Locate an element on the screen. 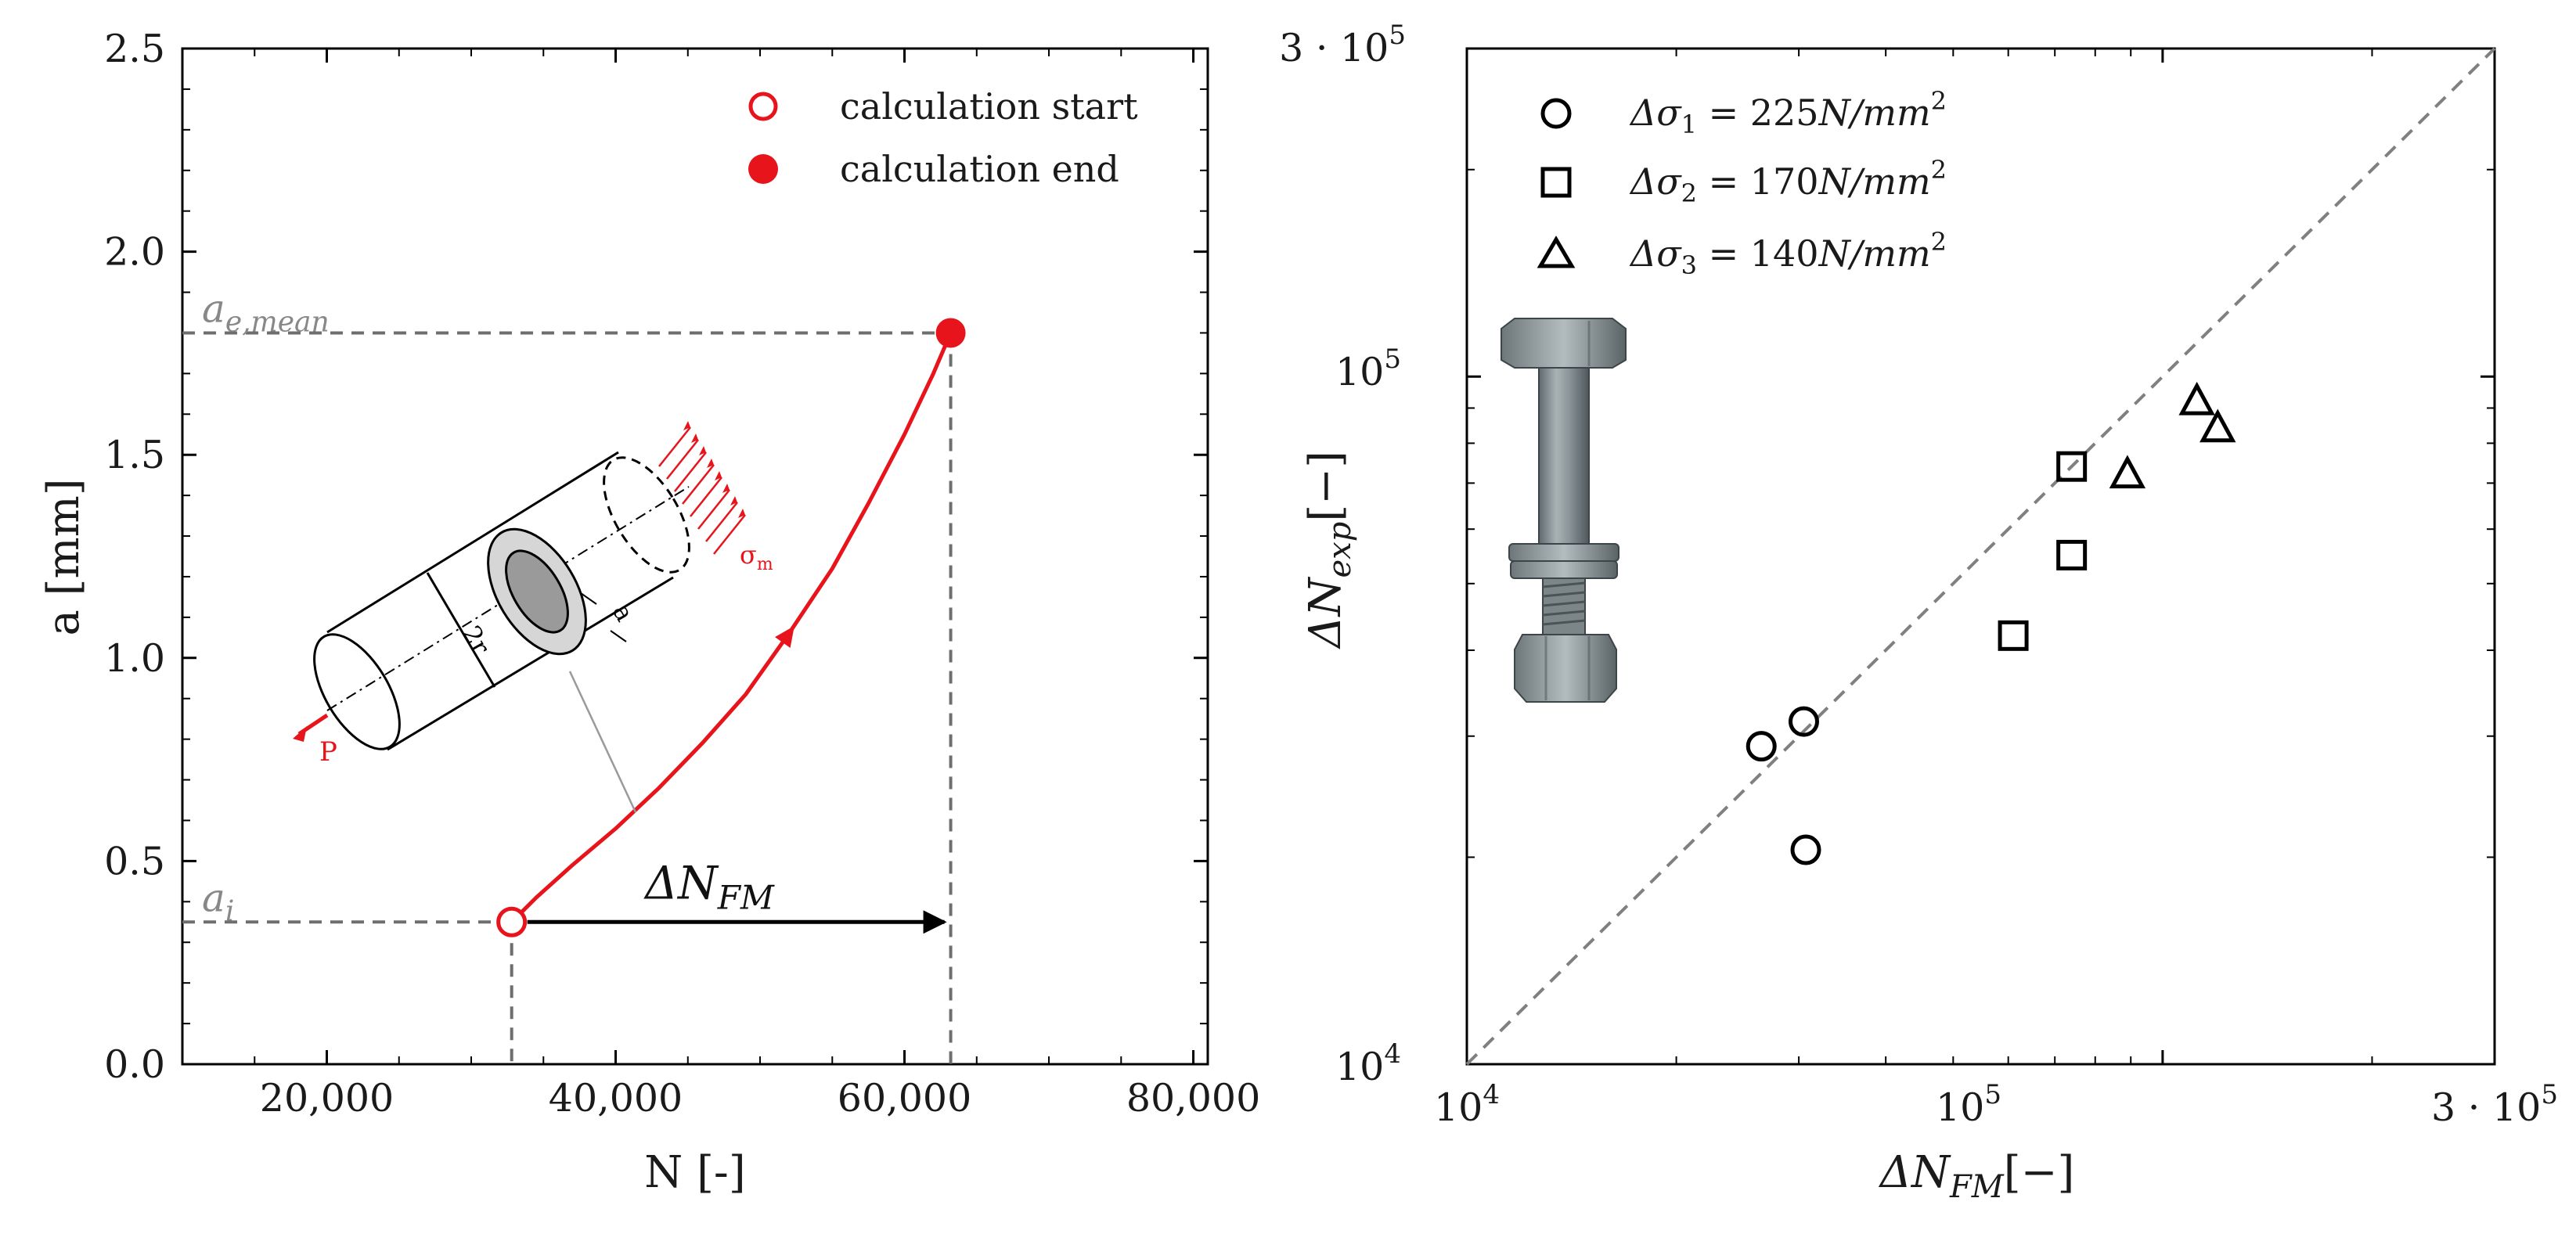  y-tick-label-1e5: 10⁵ is located at coordinates (1368, 369).